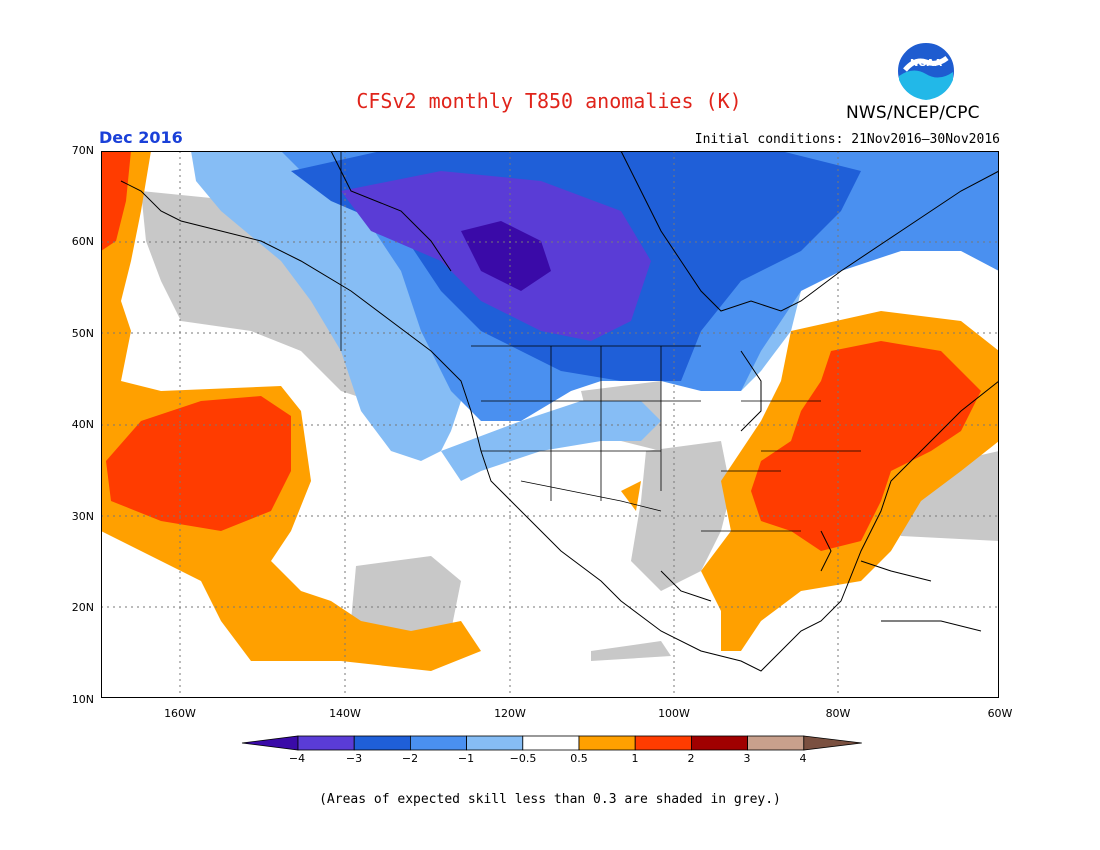  I want to click on lat-label: 40N, so click(82, 424).